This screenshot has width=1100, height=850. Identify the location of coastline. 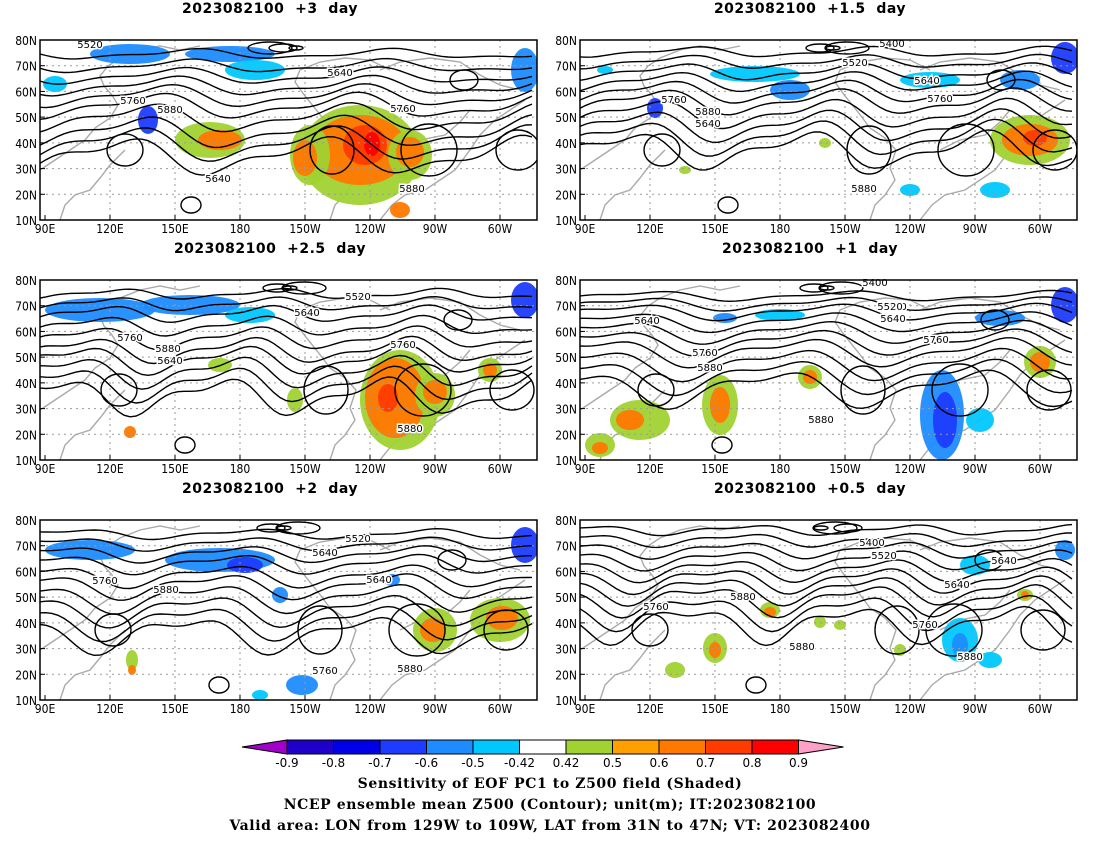
(283, 612).